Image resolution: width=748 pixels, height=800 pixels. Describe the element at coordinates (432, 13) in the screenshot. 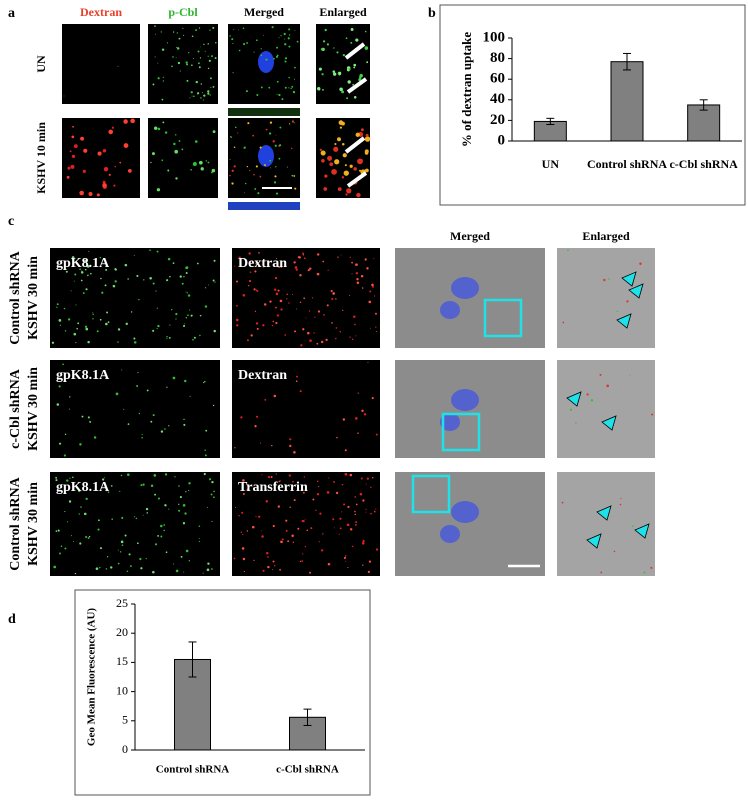

I see `panel-label: b` at that location.